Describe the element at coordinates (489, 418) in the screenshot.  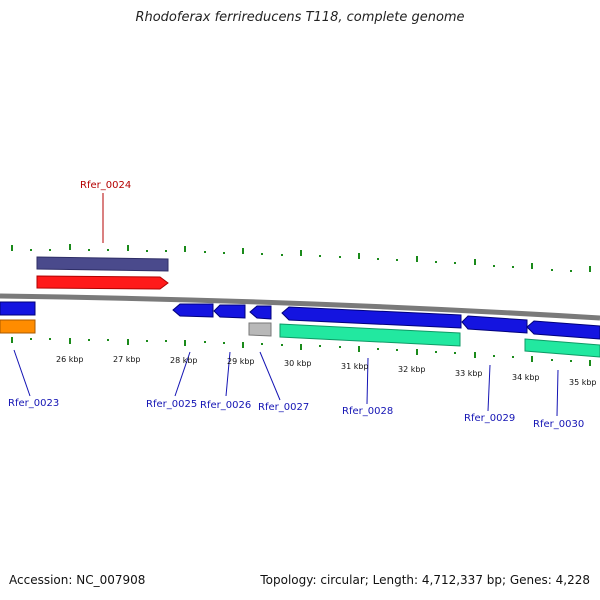
I see `gene-label-rfer-0029: Rfer_0029` at that location.